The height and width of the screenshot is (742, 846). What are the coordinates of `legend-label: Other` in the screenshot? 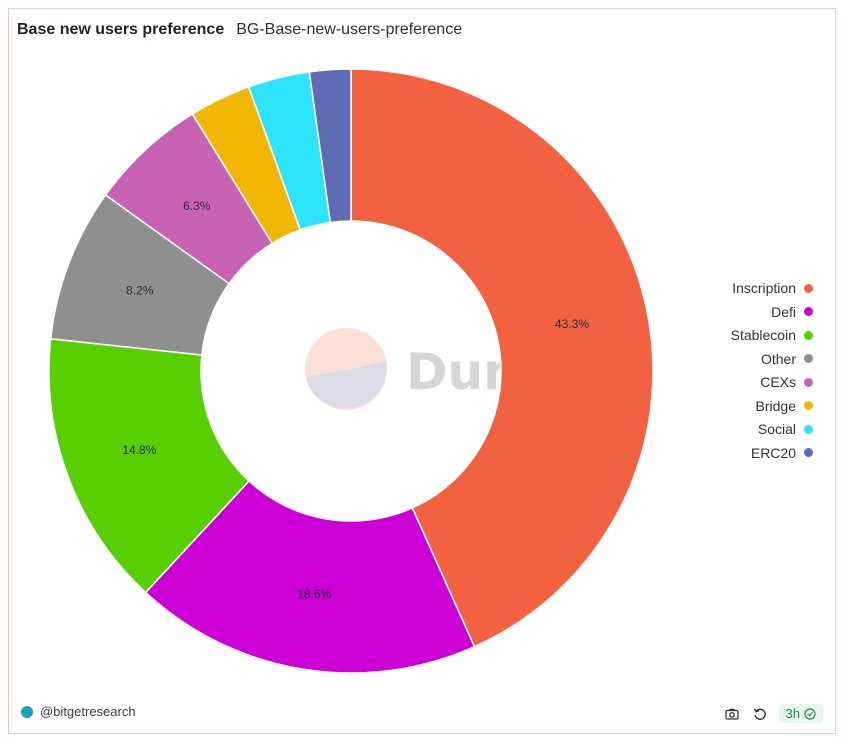 It's located at (778, 358).